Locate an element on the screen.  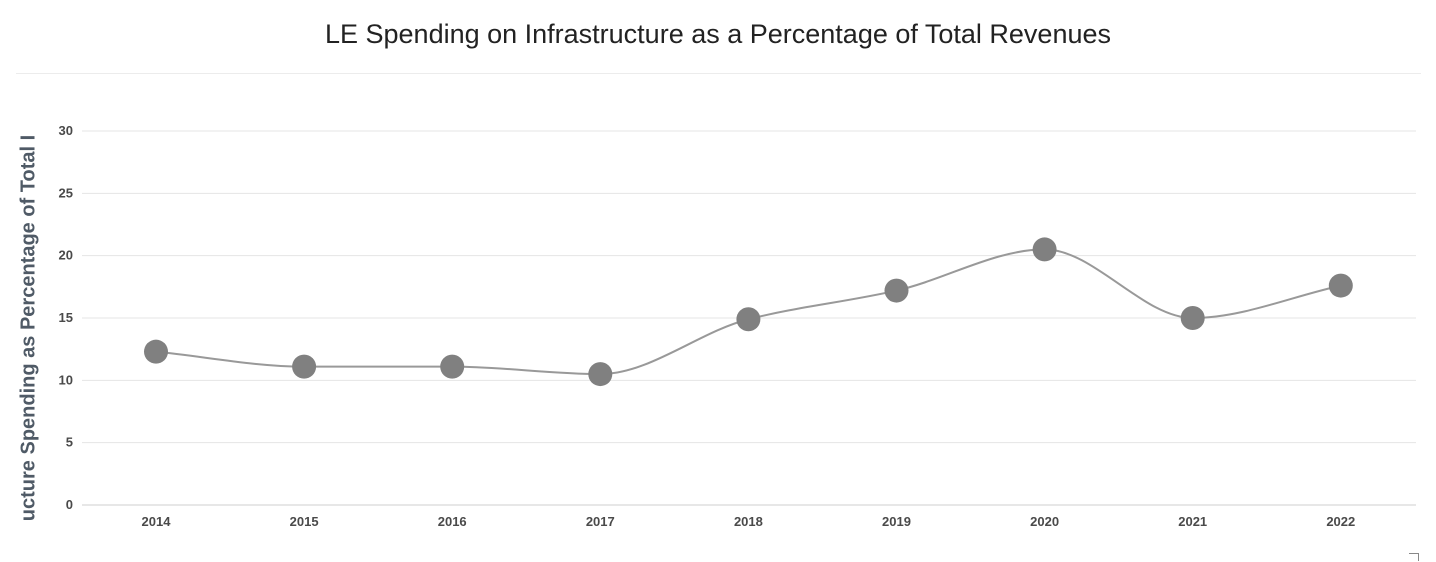
data-point-2019 is located at coordinates (896, 290).